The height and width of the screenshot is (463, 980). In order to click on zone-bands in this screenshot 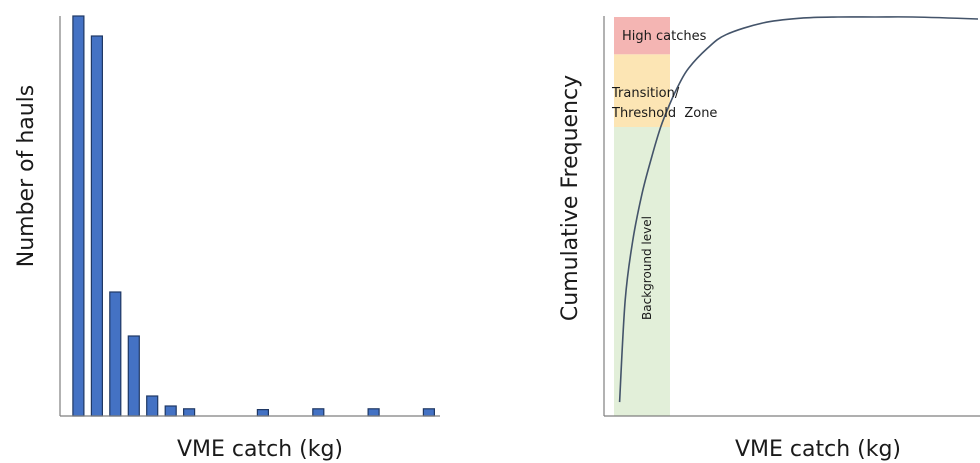, I will do `click(642, 216)`.